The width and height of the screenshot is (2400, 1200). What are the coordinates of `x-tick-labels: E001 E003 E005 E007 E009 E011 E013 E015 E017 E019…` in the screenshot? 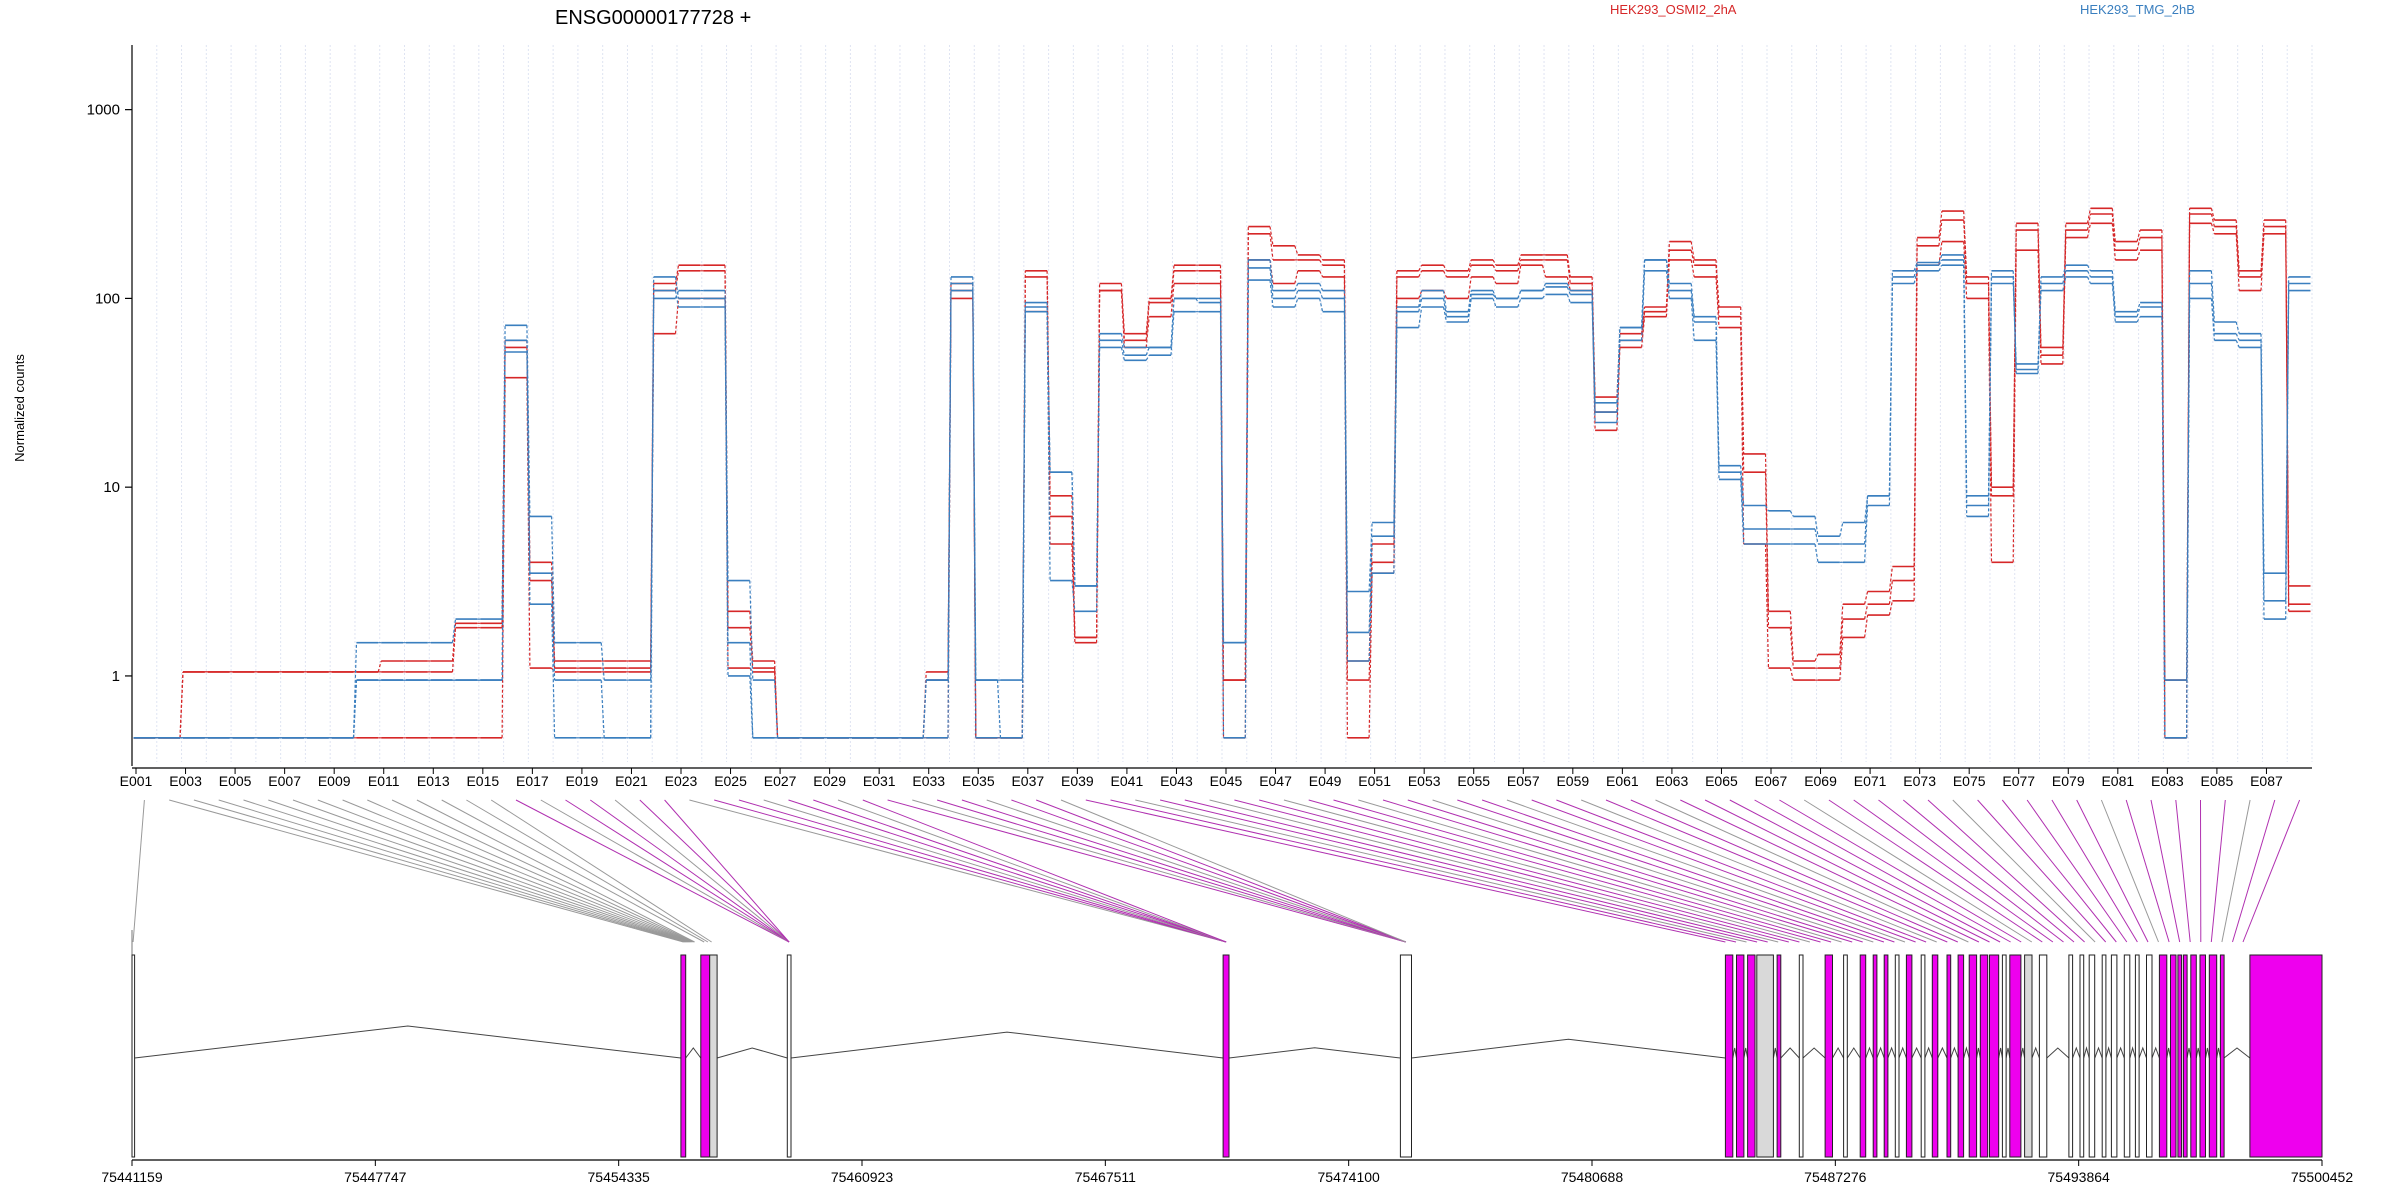 It's located at (1201, 781).